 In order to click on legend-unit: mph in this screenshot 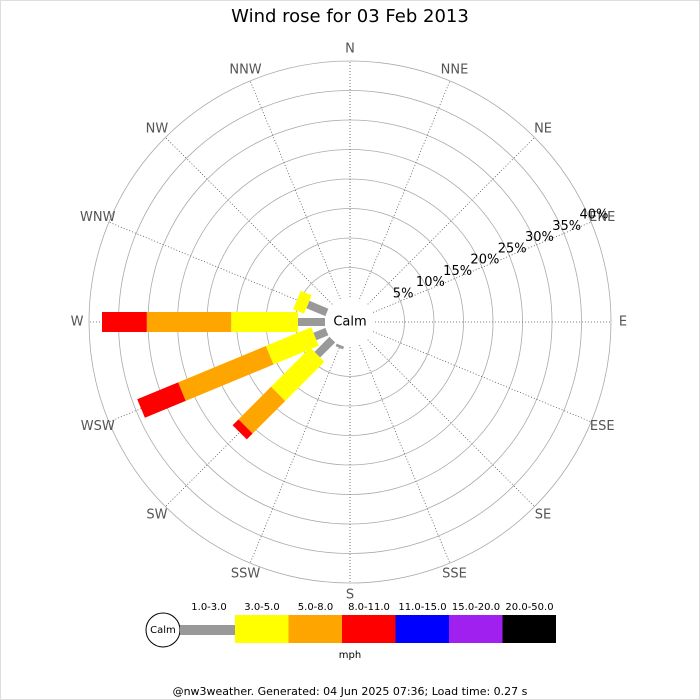, I will do `click(350, 655)`.